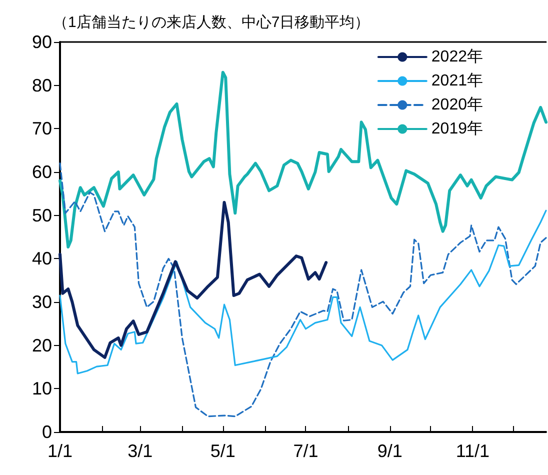  What do you see at coordinates (457, 105) in the screenshot?
I see `legend-label: 2020年` at bounding box center [457, 105].